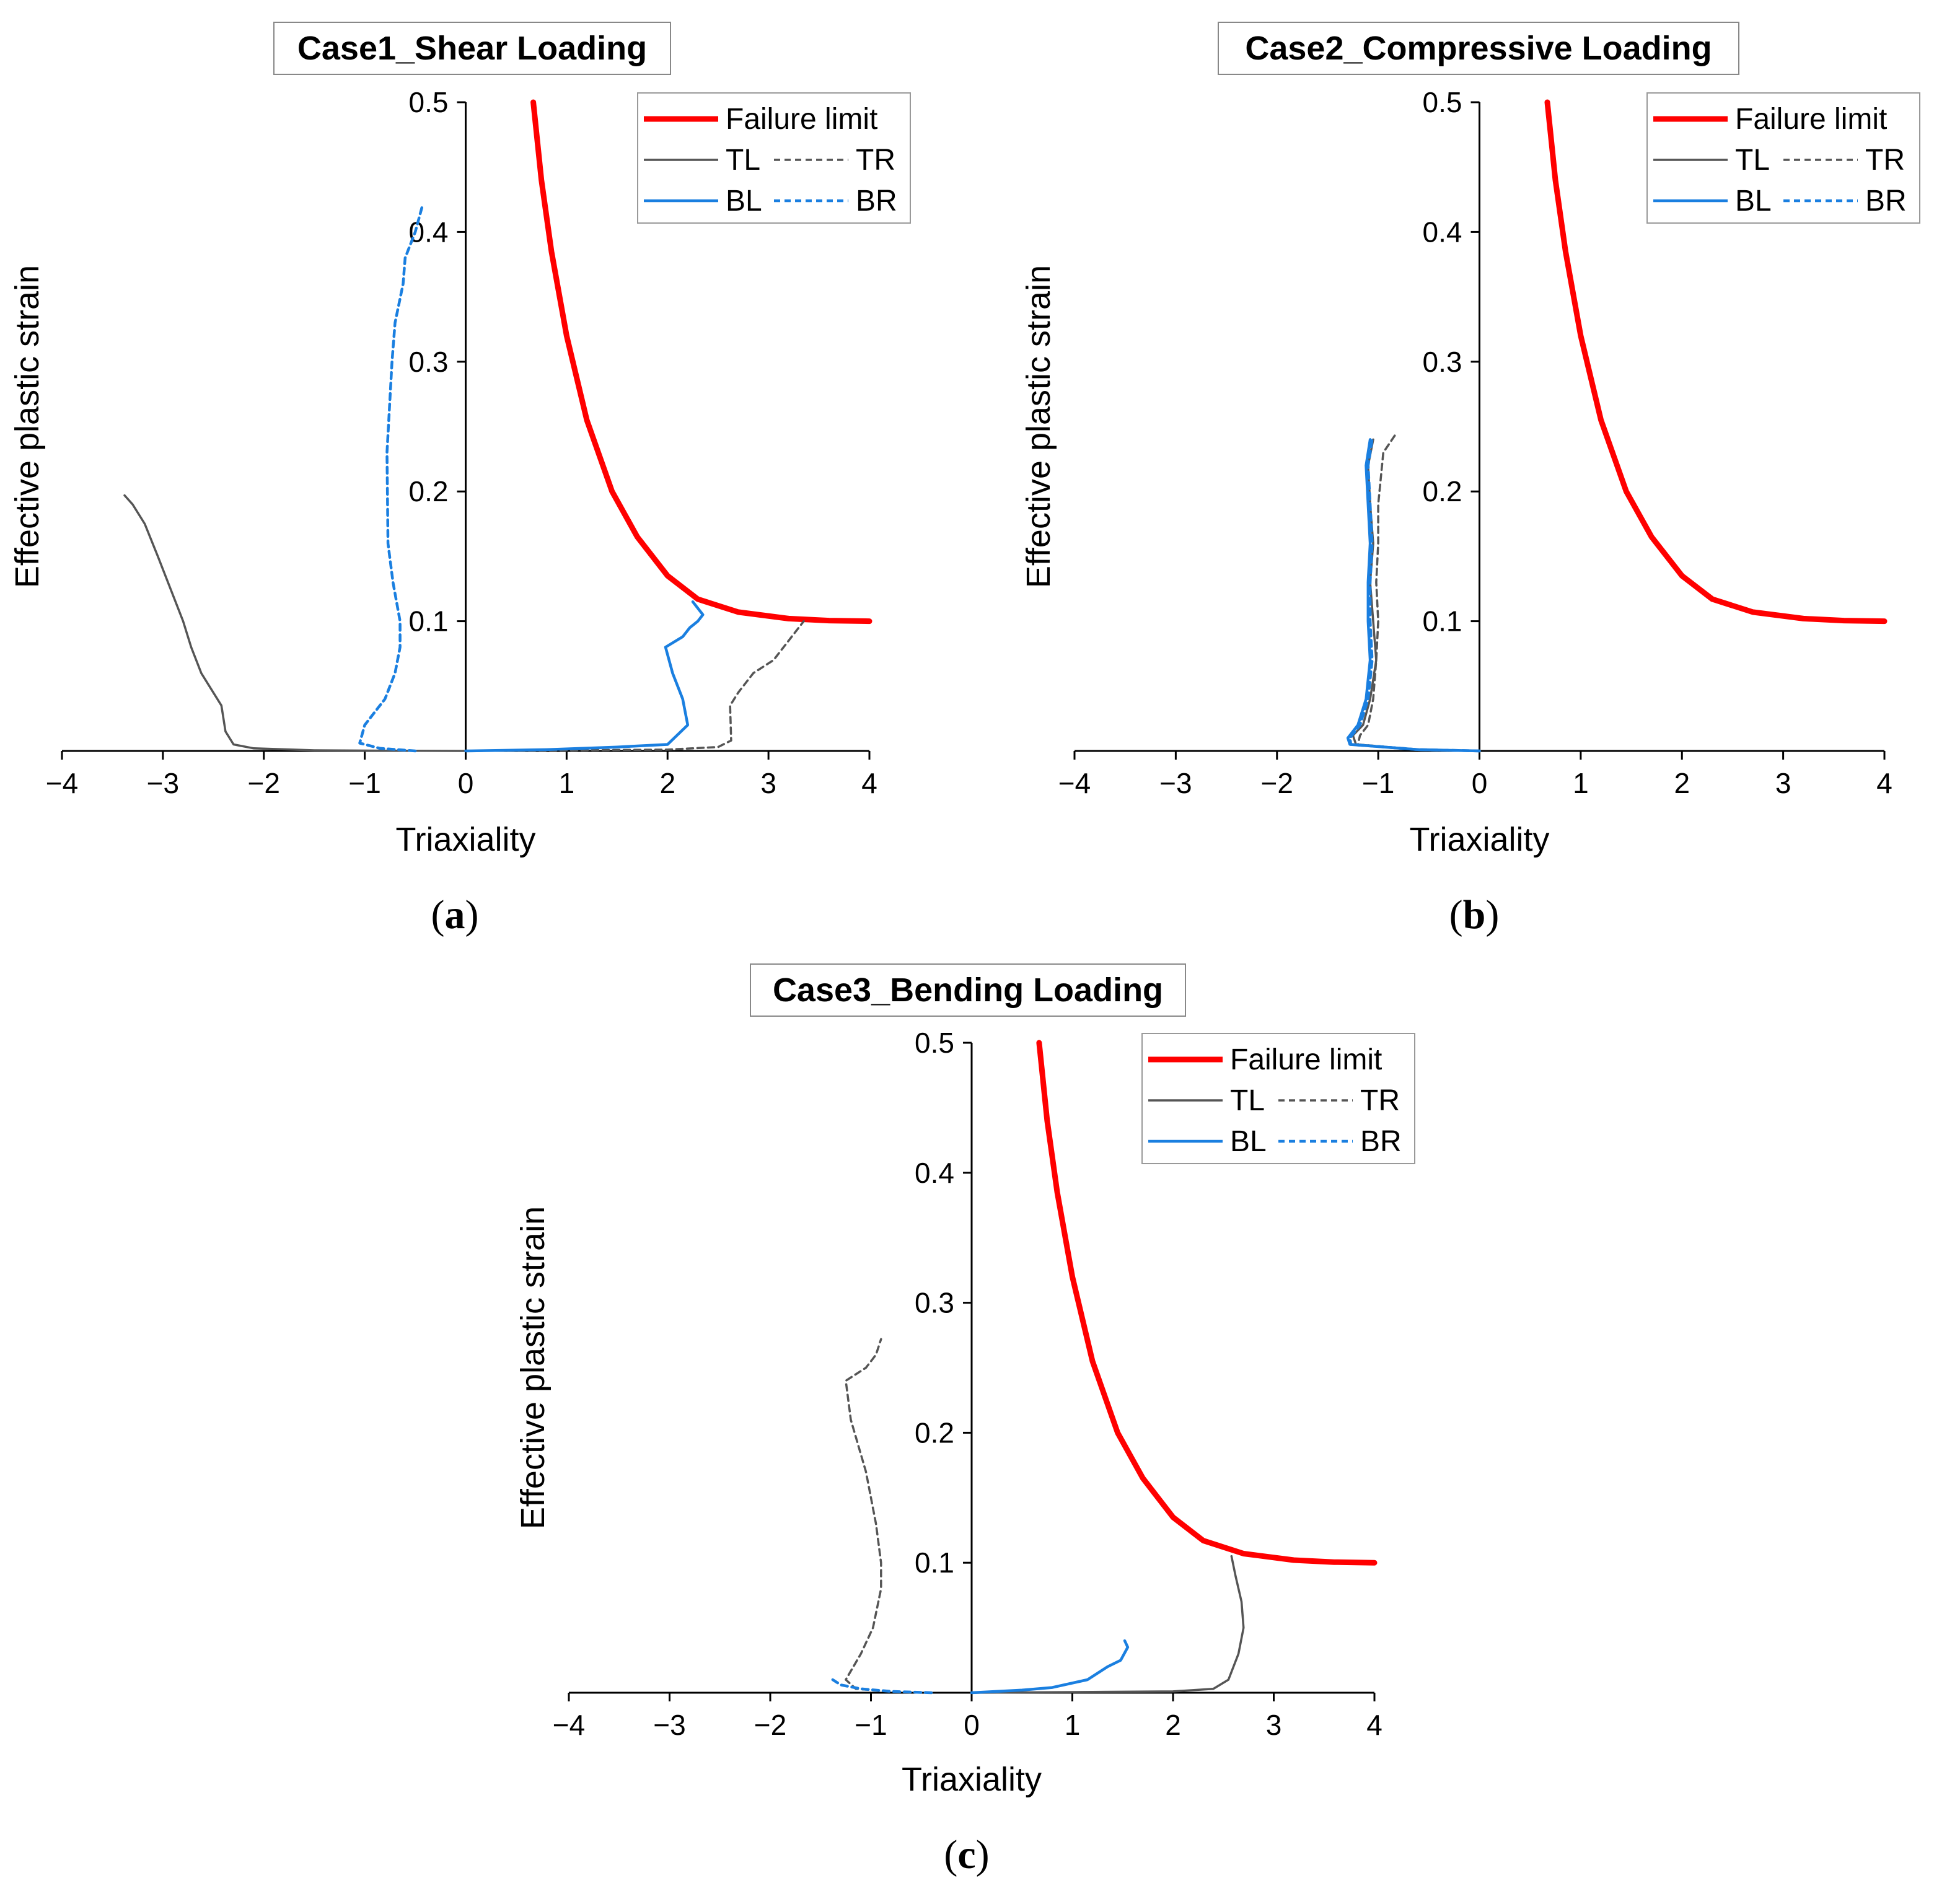 The height and width of the screenshot is (1904, 1934). I want to click on chart-title: Case3_Bending Loading, so click(968, 990).